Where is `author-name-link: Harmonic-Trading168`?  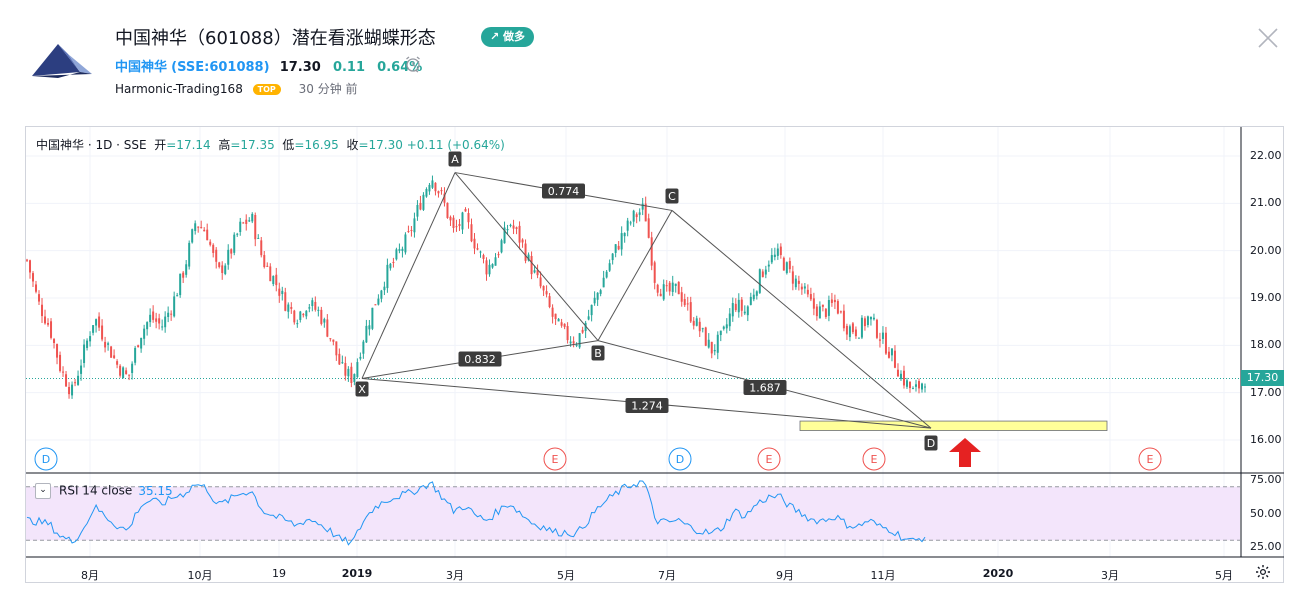
author-name-link: Harmonic-Trading168 is located at coordinates (179, 89).